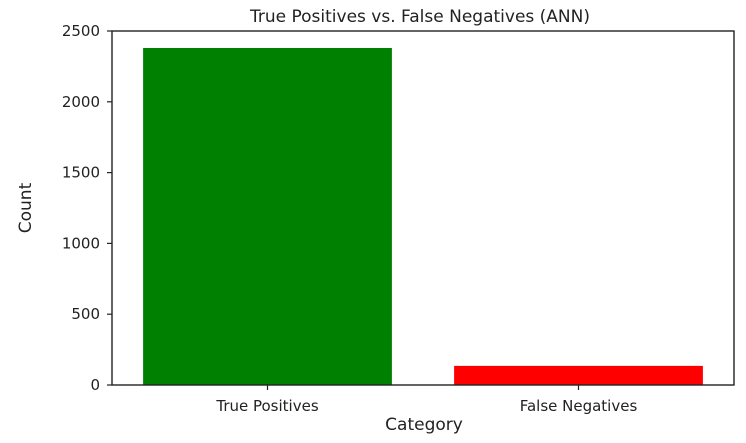  Describe the element at coordinates (81, 173) in the screenshot. I see `y-tick-label-1500: 1500` at that location.